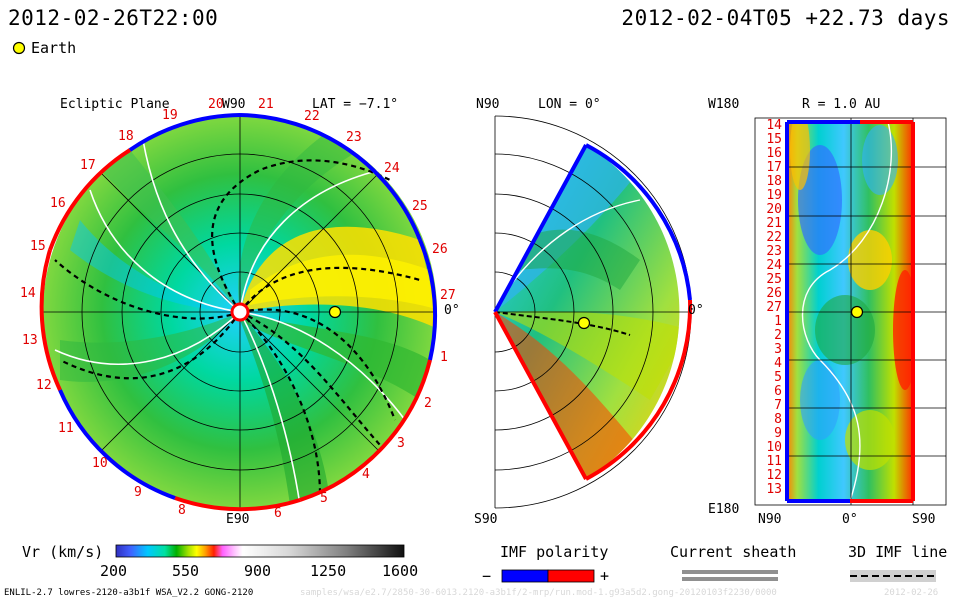 The height and width of the screenshot is (600, 960). I want to click on carrington-tick-22: 22, so click(312, 116).